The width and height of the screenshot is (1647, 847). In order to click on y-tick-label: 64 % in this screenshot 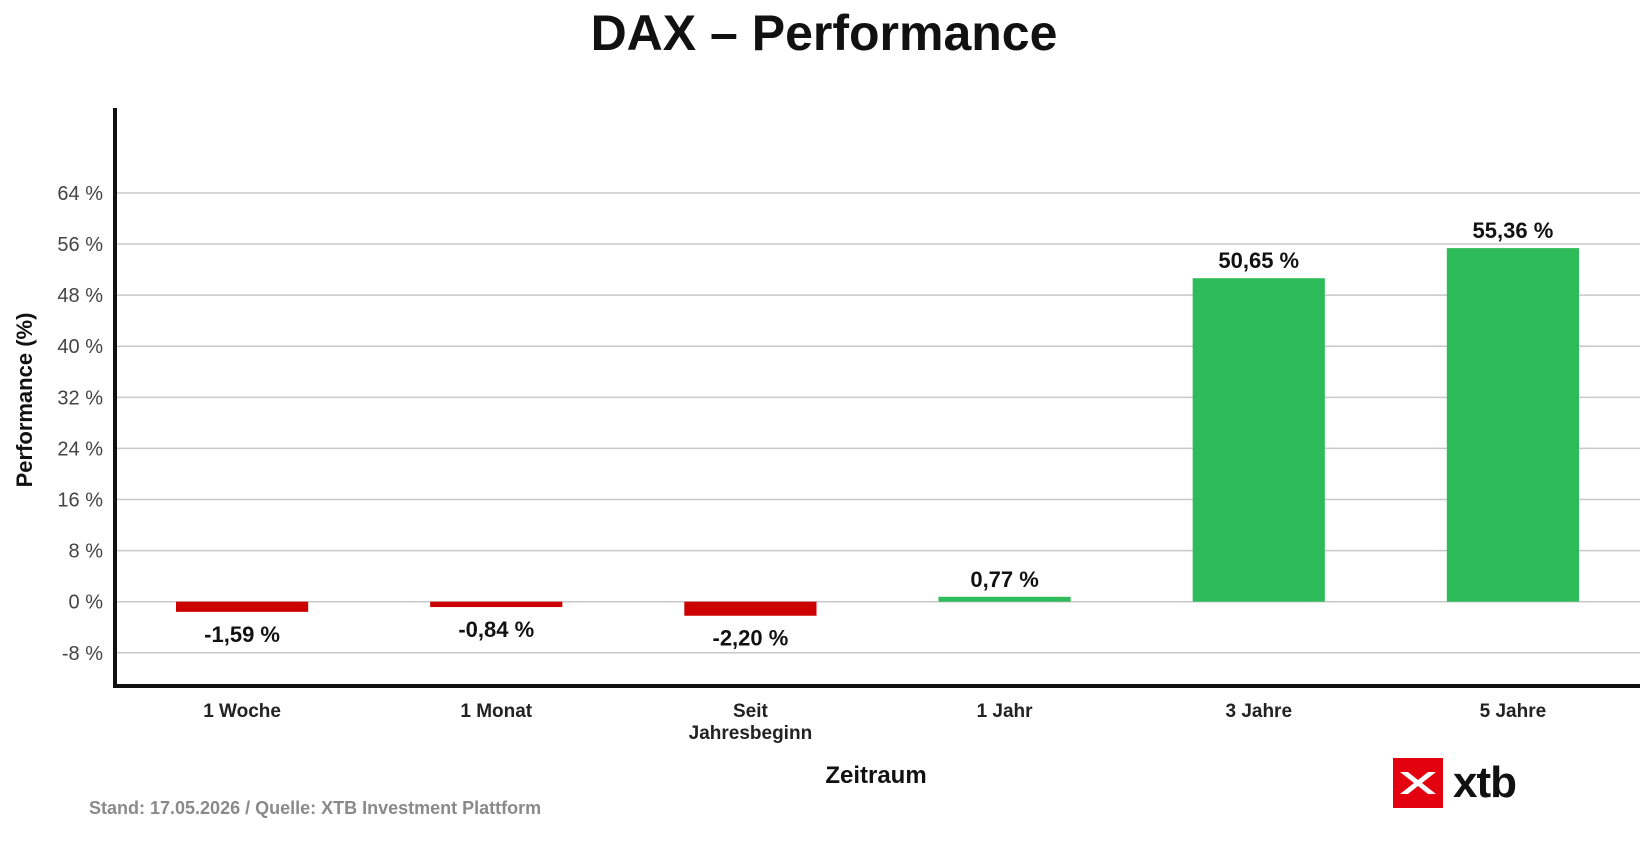, I will do `click(80, 194)`.